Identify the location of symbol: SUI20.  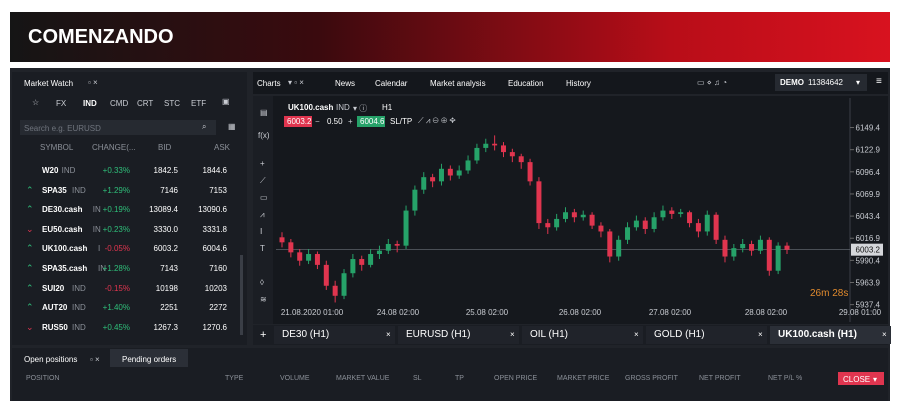
(53, 288).